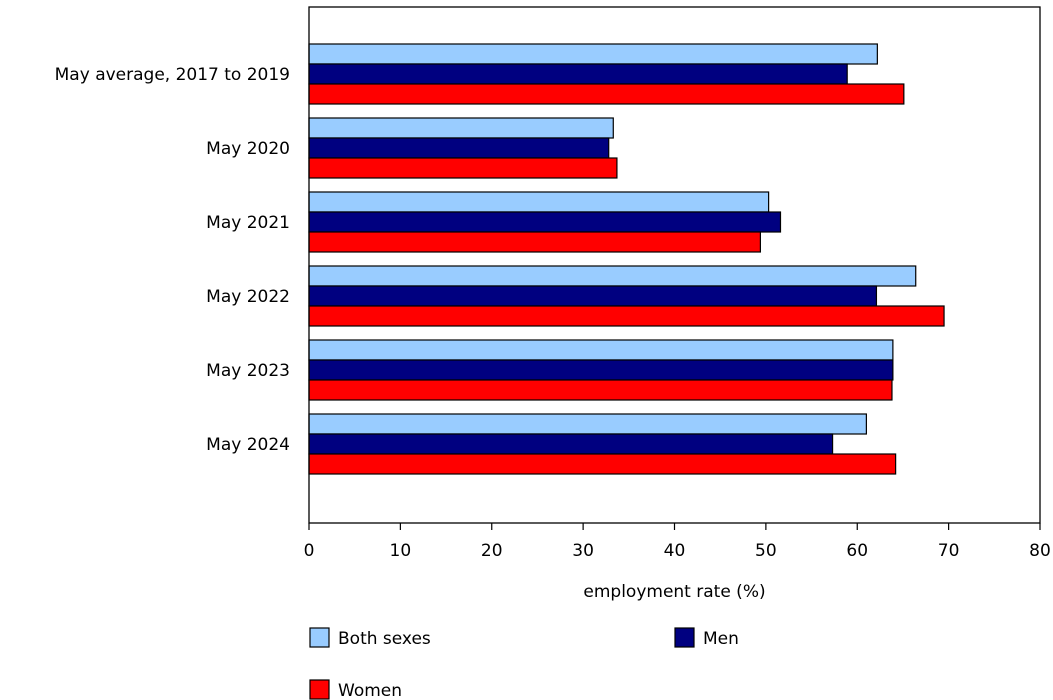 This screenshot has height=700, width=1053. I want to click on bar-men-may-2024, so click(571, 444).